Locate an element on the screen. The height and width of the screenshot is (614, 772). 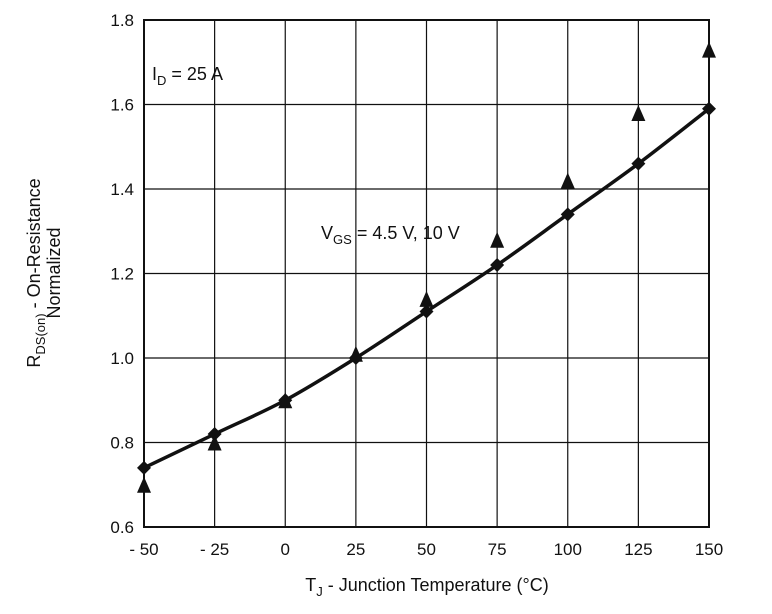
y-tick-label: 1.2 is located at coordinates (122, 274).